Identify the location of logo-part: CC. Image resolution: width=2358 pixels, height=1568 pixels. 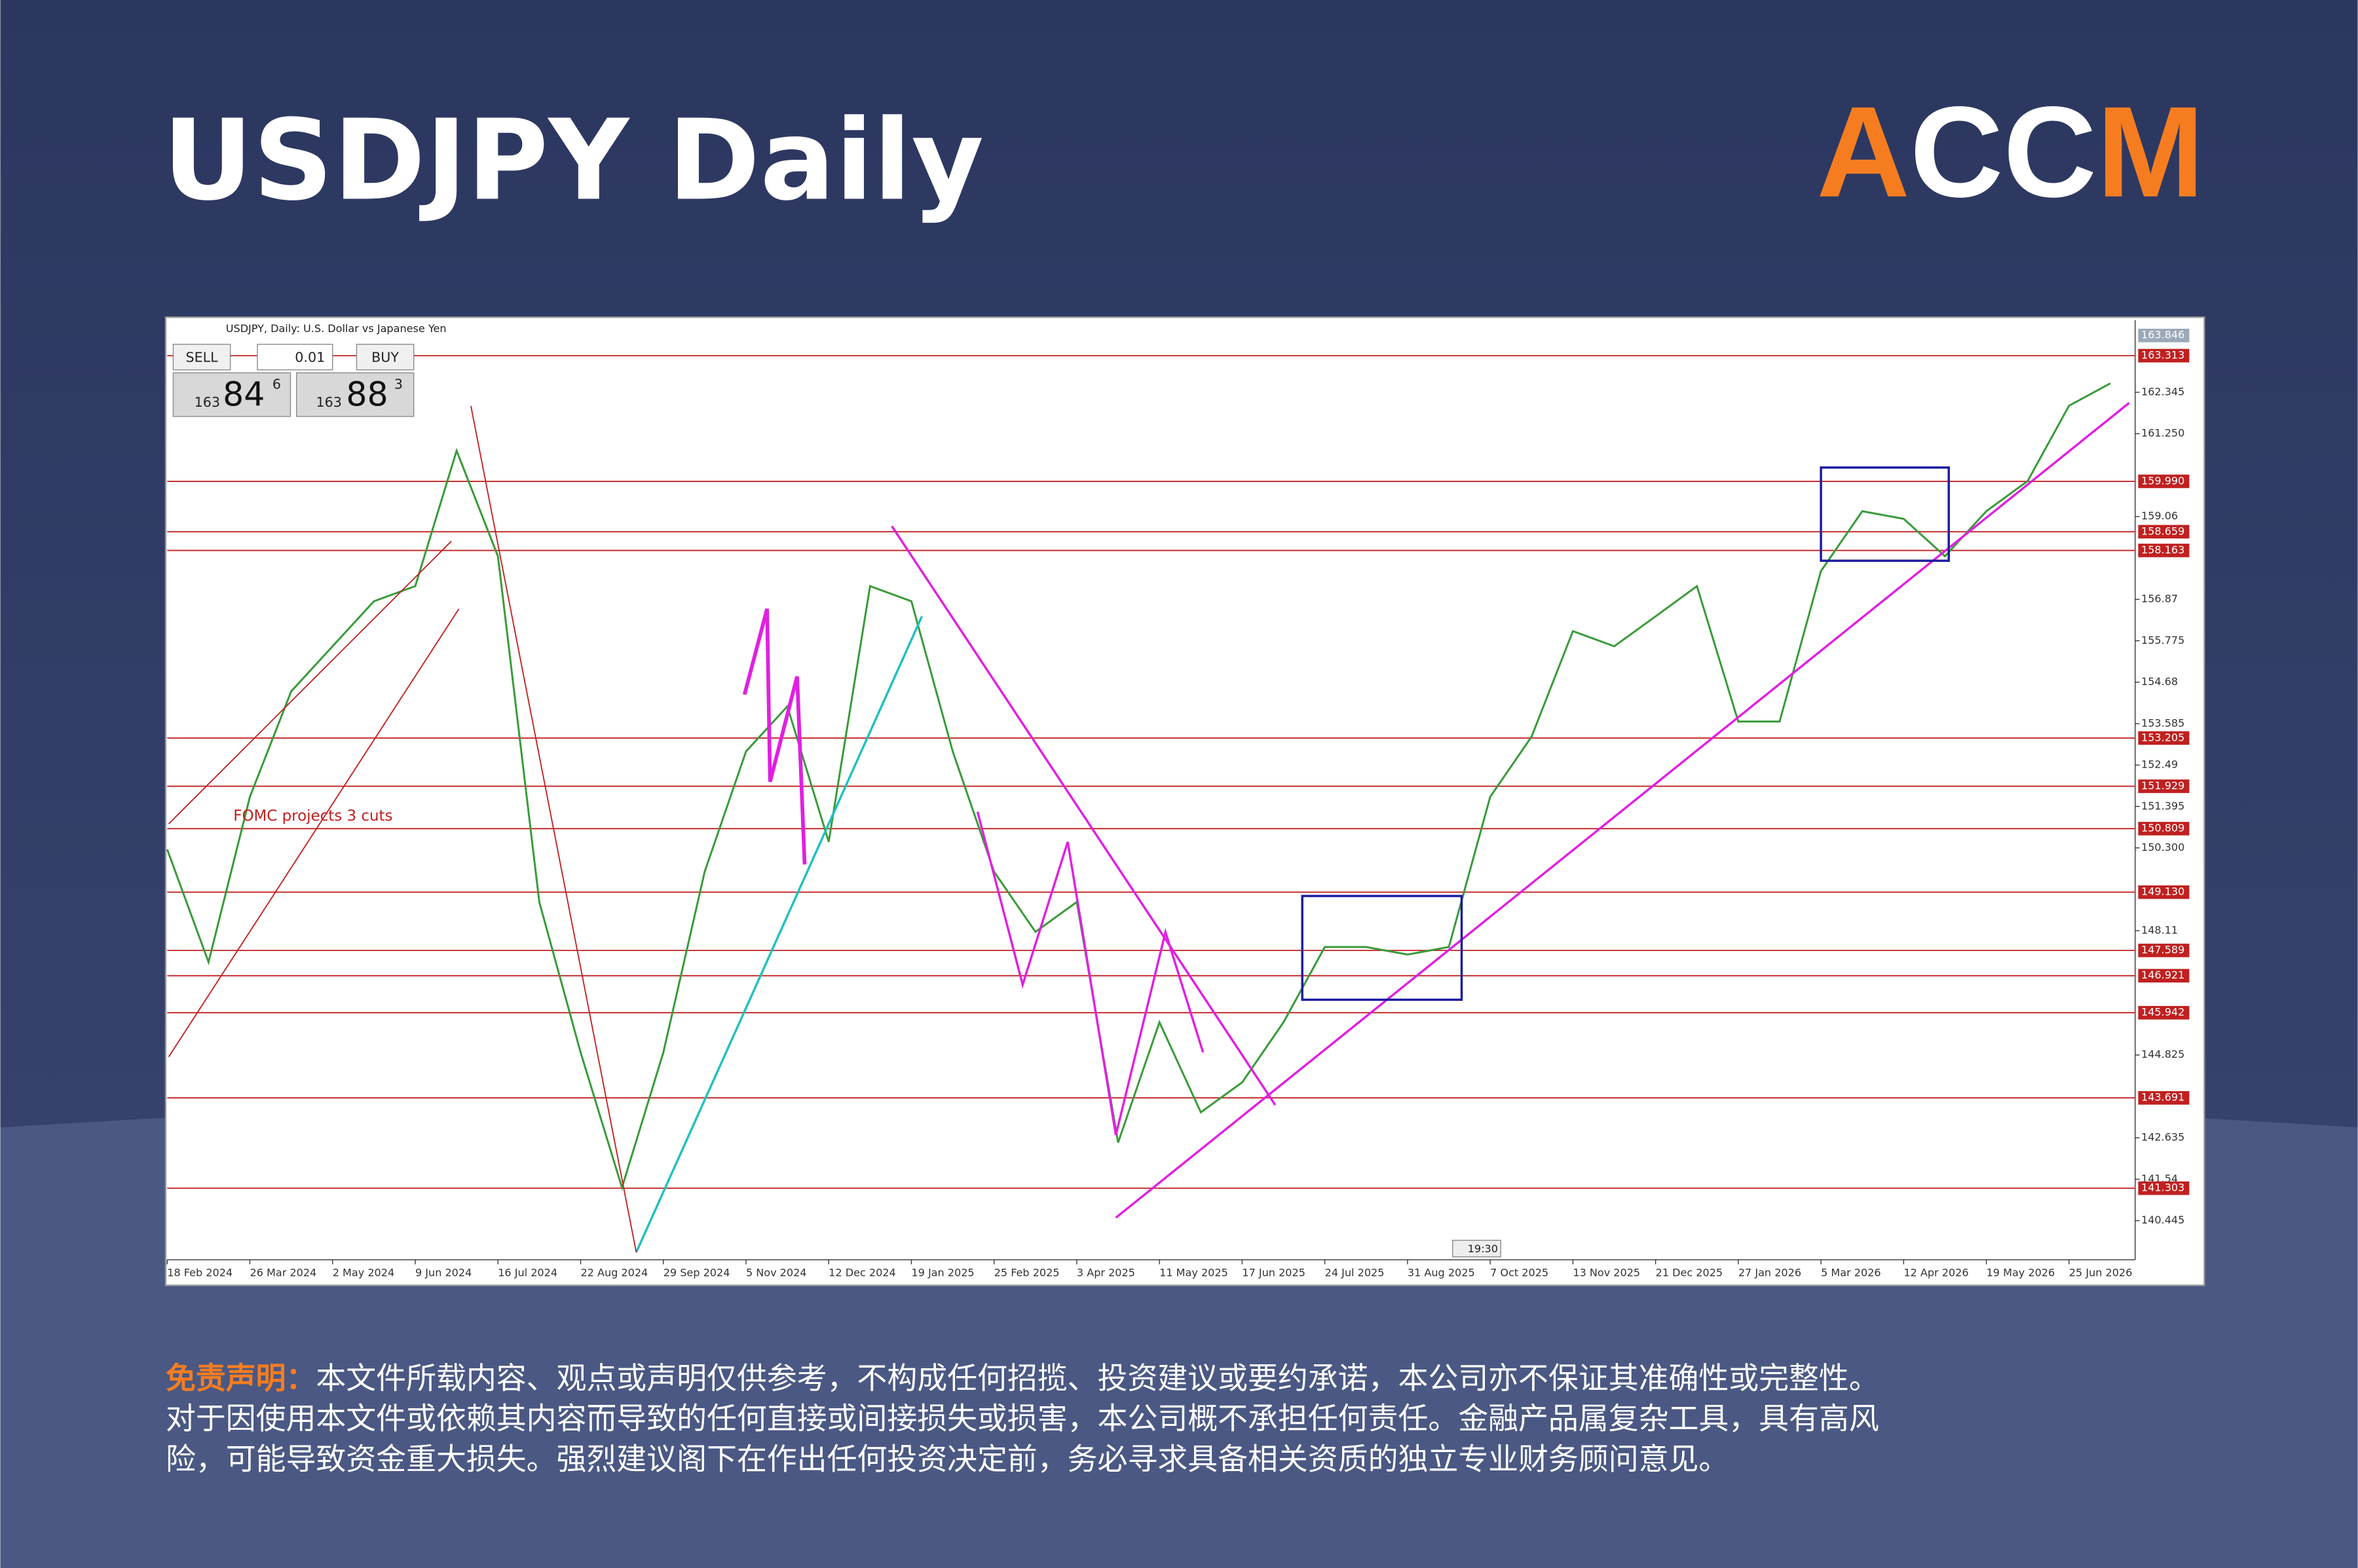
(2004, 151).